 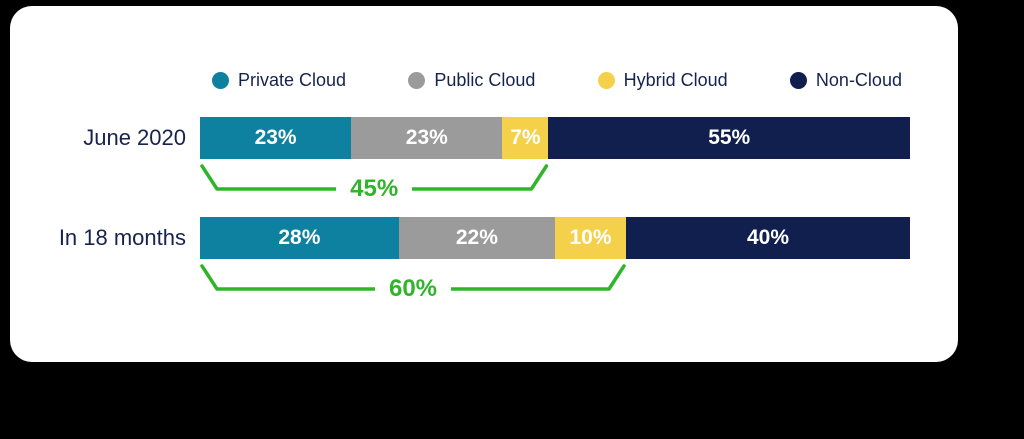 I want to click on cloud-total-bracket-icon: 45%, so click(x=374, y=183).